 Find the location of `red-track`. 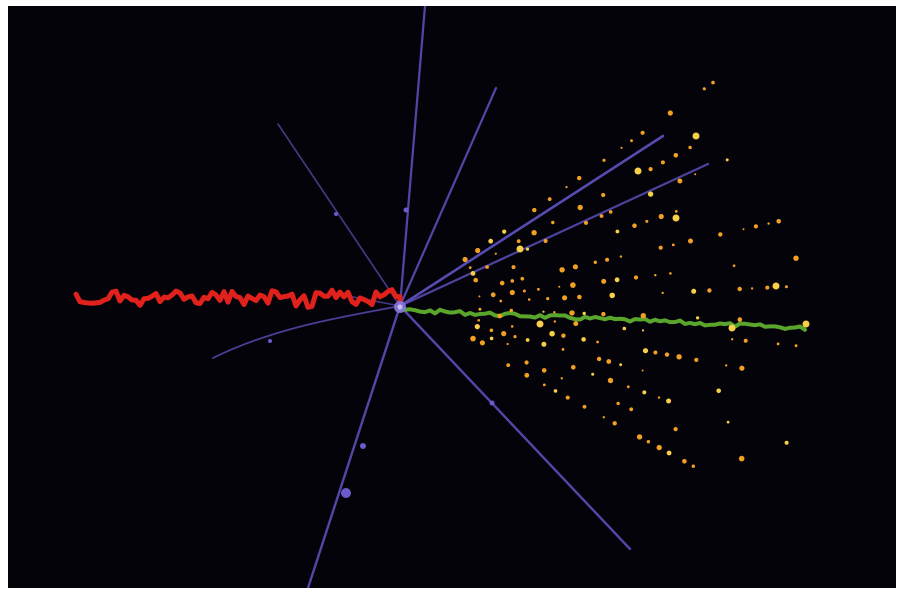

red-track is located at coordinates (238, 298).